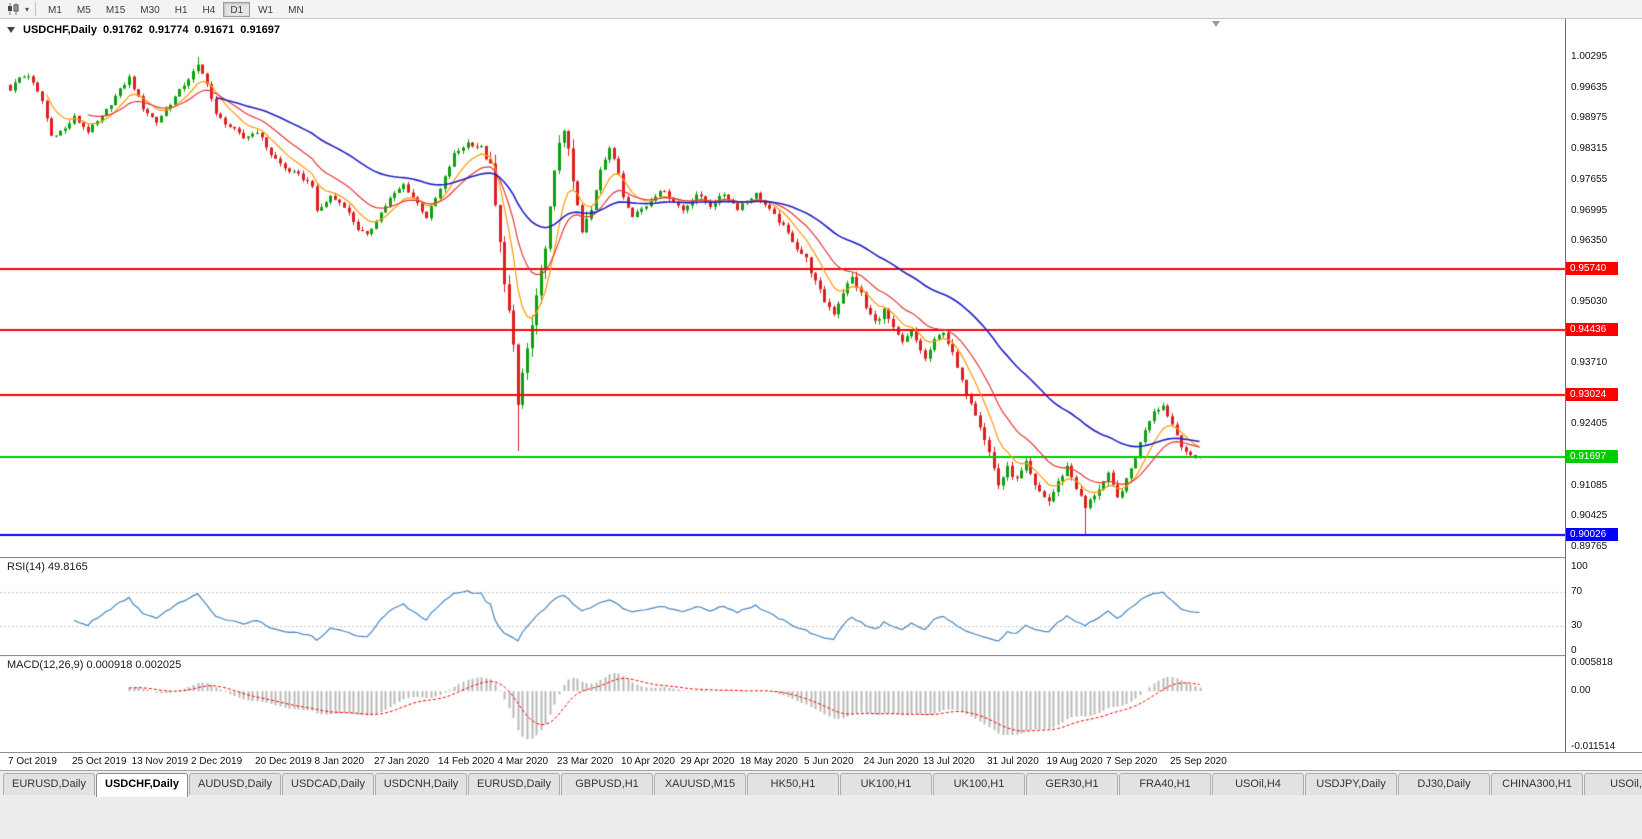 The width and height of the screenshot is (1642, 839). What do you see at coordinates (700, 784) in the screenshot?
I see `chart-tab-xauusd-m15: XAUUSD,M15` at bounding box center [700, 784].